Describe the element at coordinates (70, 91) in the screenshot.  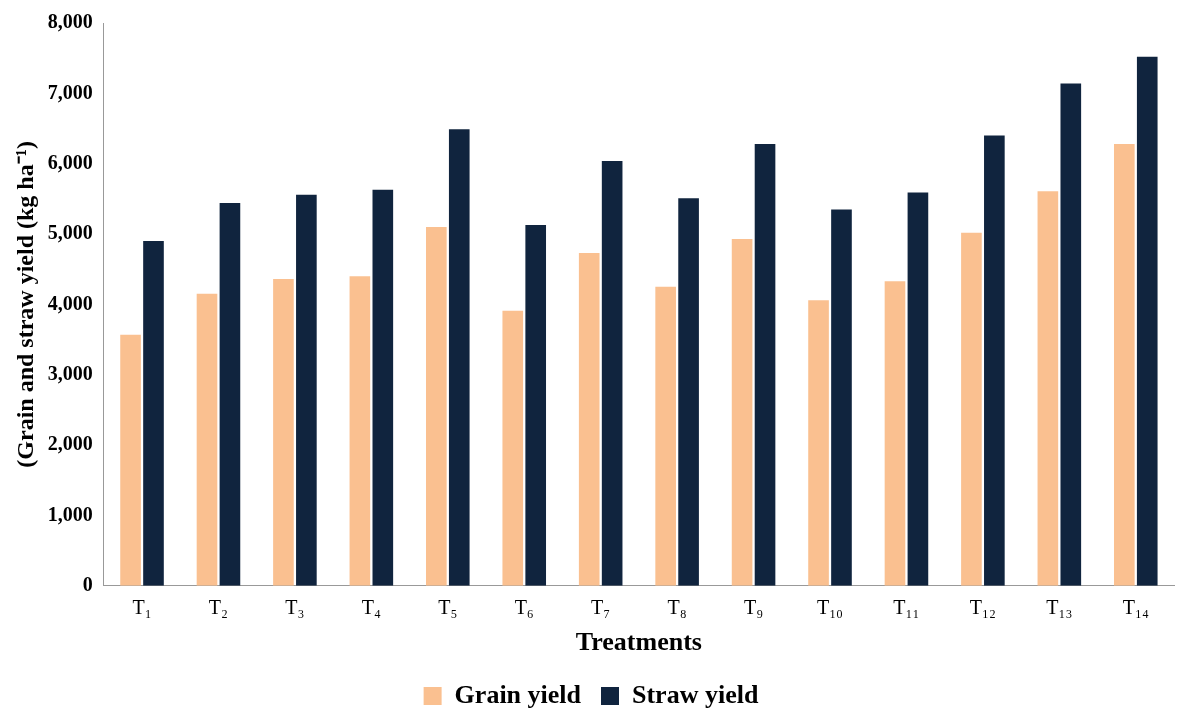
I see `y-tick-label: 7,000` at that location.